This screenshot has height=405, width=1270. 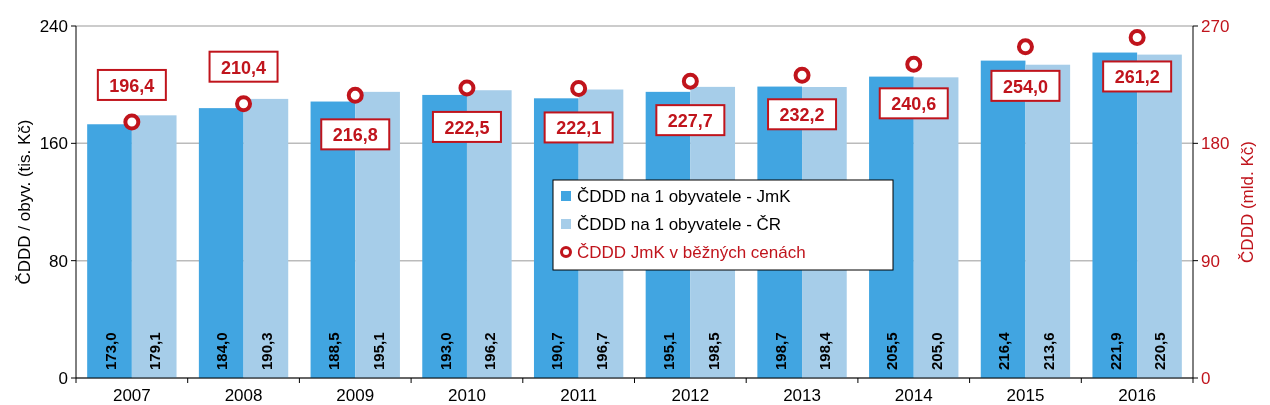 What do you see at coordinates (601, 351) in the screenshot?
I see `data-label: 196,7` at bounding box center [601, 351].